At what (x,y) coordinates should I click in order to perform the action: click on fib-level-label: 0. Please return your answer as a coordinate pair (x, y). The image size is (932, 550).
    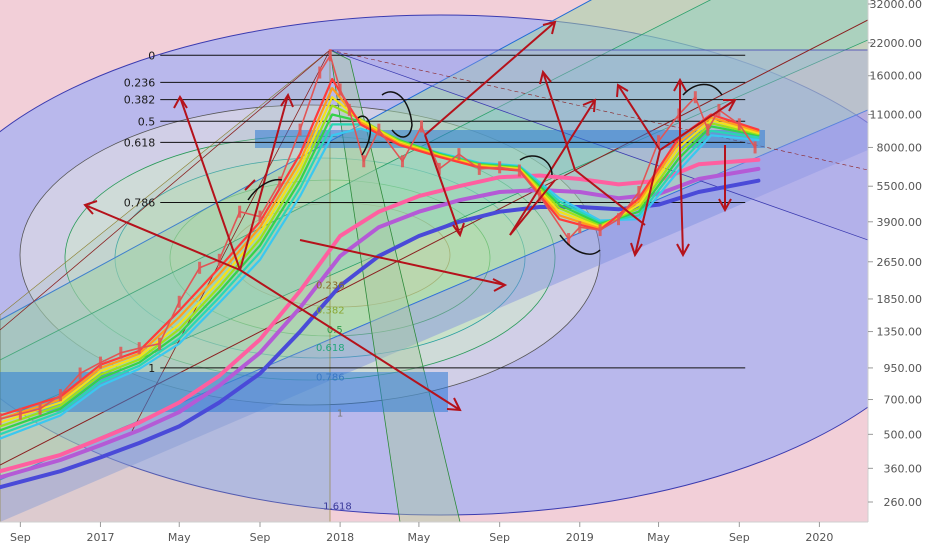
    Looking at the image, I should click on (151, 55).